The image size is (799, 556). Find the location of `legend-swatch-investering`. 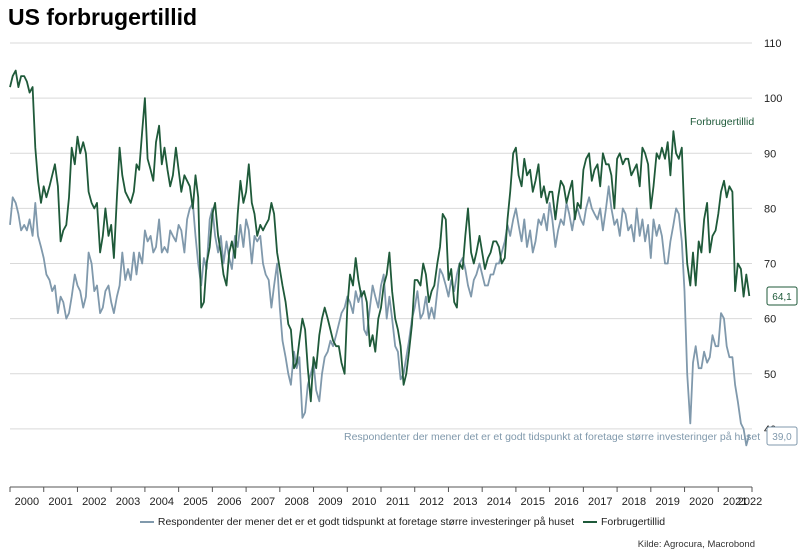

legend-swatch-investering is located at coordinates (146, 522).